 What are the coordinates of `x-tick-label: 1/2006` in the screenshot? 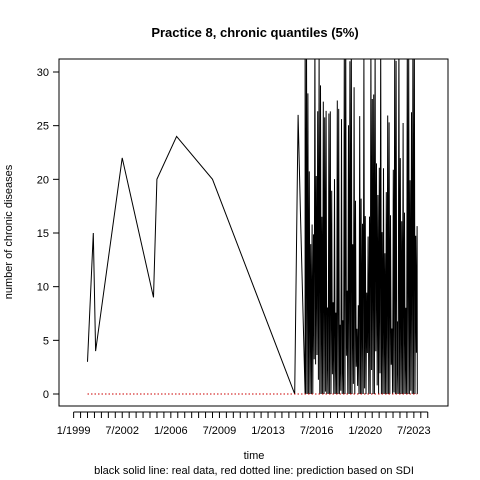 It's located at (171, 431).